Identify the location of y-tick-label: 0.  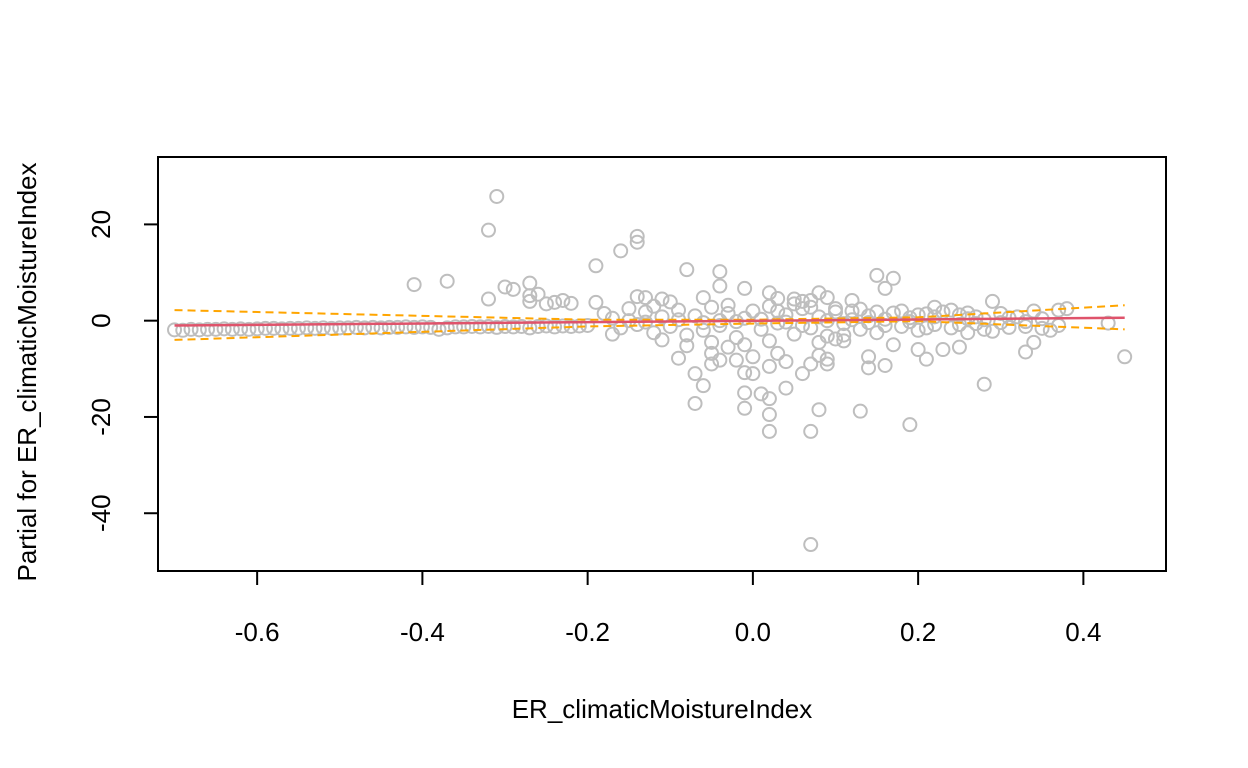
(101, 320).